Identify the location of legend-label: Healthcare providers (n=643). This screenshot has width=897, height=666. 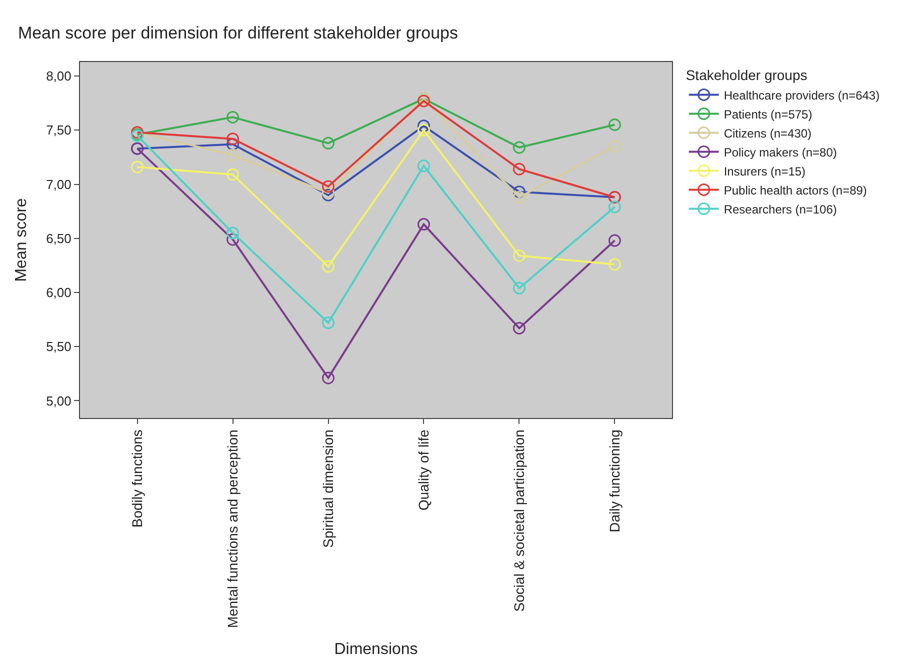
(802, 95).